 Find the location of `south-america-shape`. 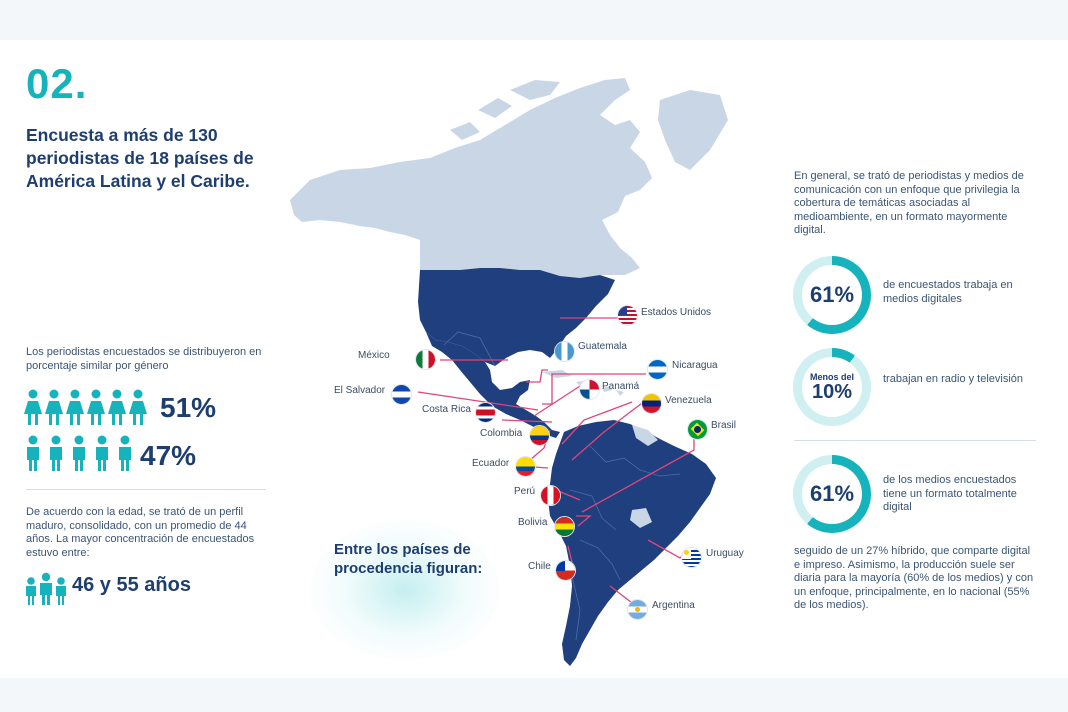

south-america-shape is located at coordinates (632, 543).